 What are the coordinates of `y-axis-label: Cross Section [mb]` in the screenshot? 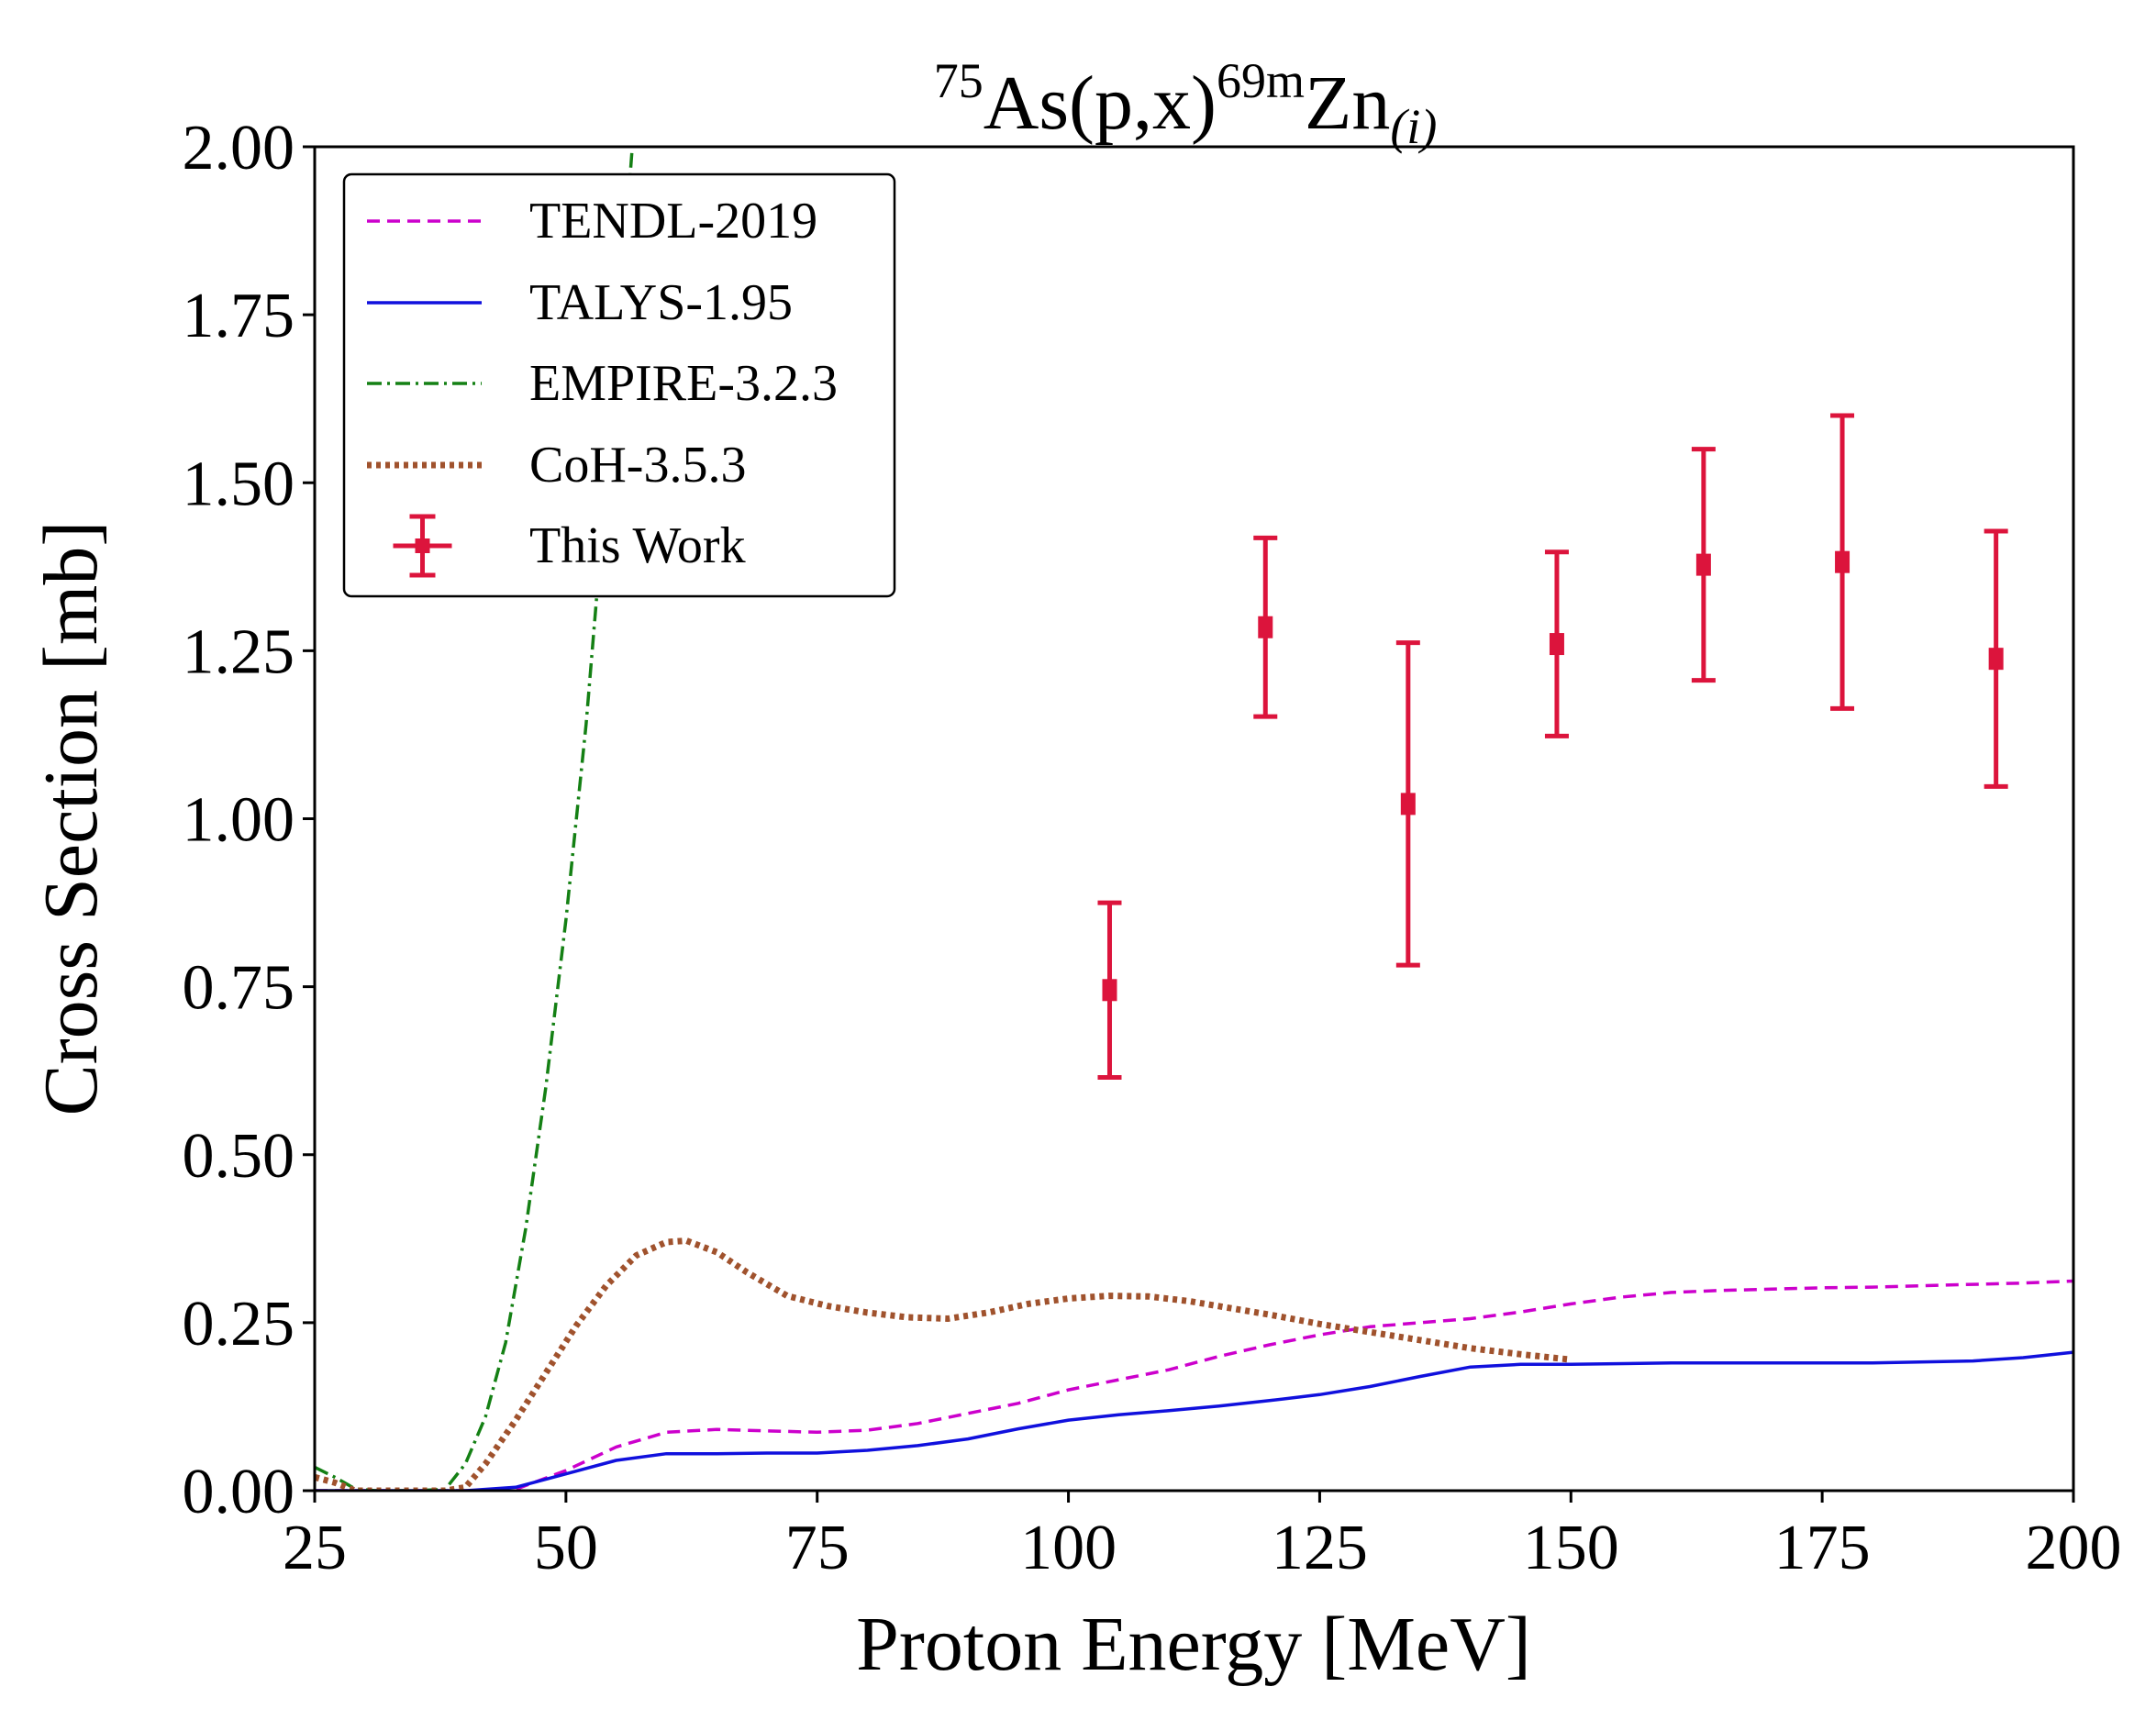 It's located at (71, 818).